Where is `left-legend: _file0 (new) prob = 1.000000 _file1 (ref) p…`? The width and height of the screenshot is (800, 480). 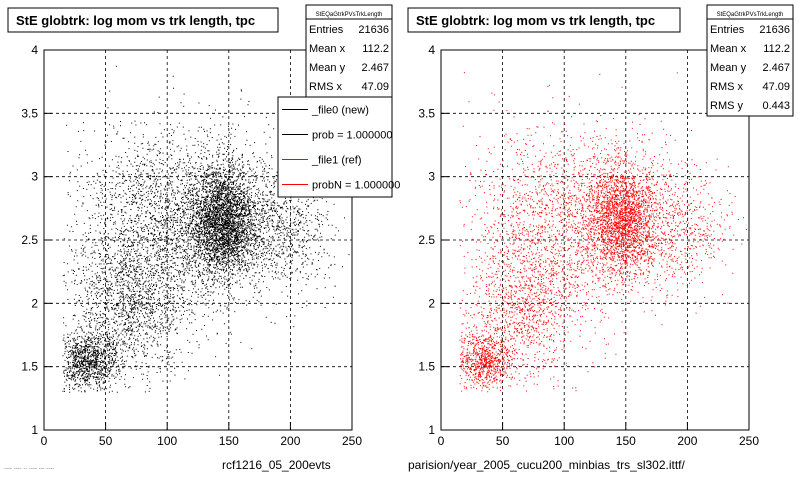
left-legend: _file0 (new) prob = 1.000000 _file1 (ref) p… is located at coordinates (338, 147).